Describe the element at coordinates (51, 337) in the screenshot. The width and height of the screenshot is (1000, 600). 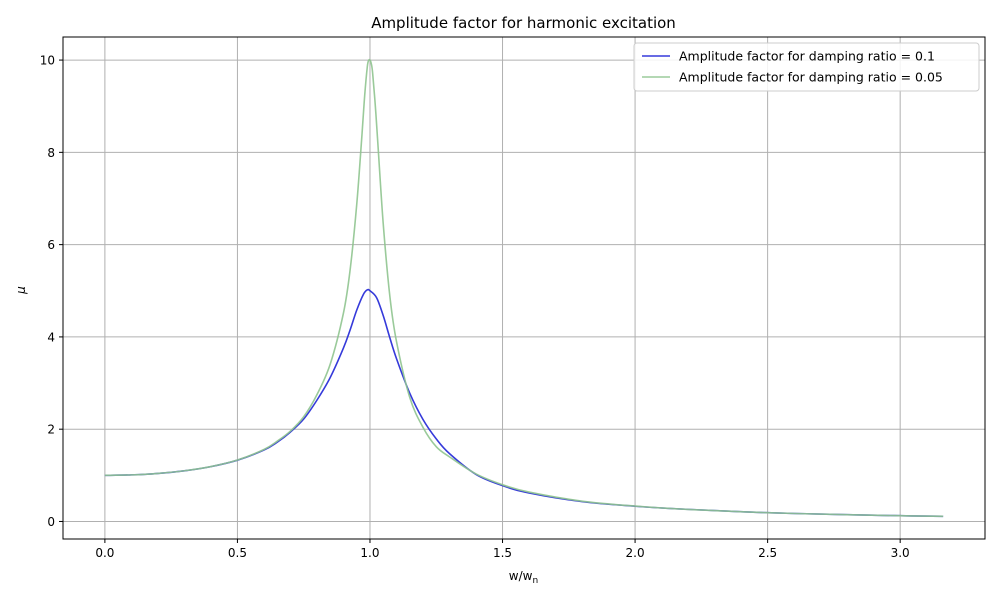
I see `y-tick-label: 4` at that location.